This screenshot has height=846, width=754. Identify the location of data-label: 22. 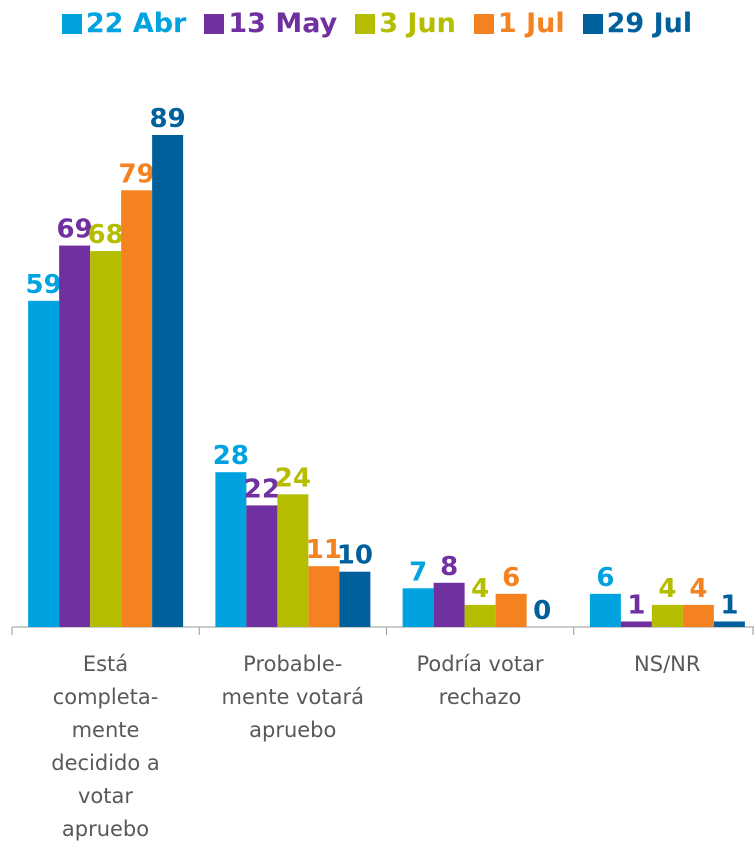
(262, 489).